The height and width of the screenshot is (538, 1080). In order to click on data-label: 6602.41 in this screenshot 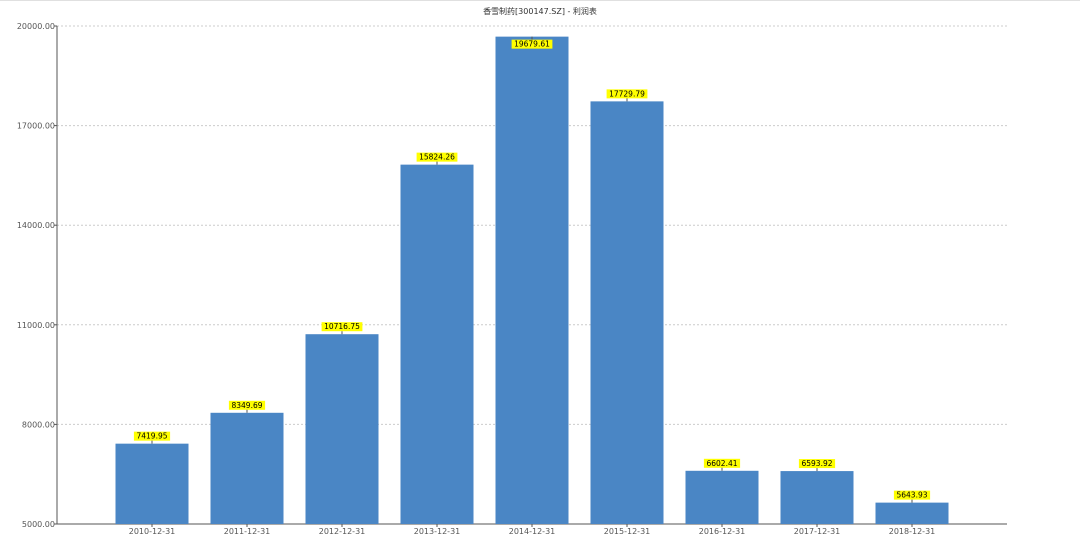, I will do `click(721, 463)`.